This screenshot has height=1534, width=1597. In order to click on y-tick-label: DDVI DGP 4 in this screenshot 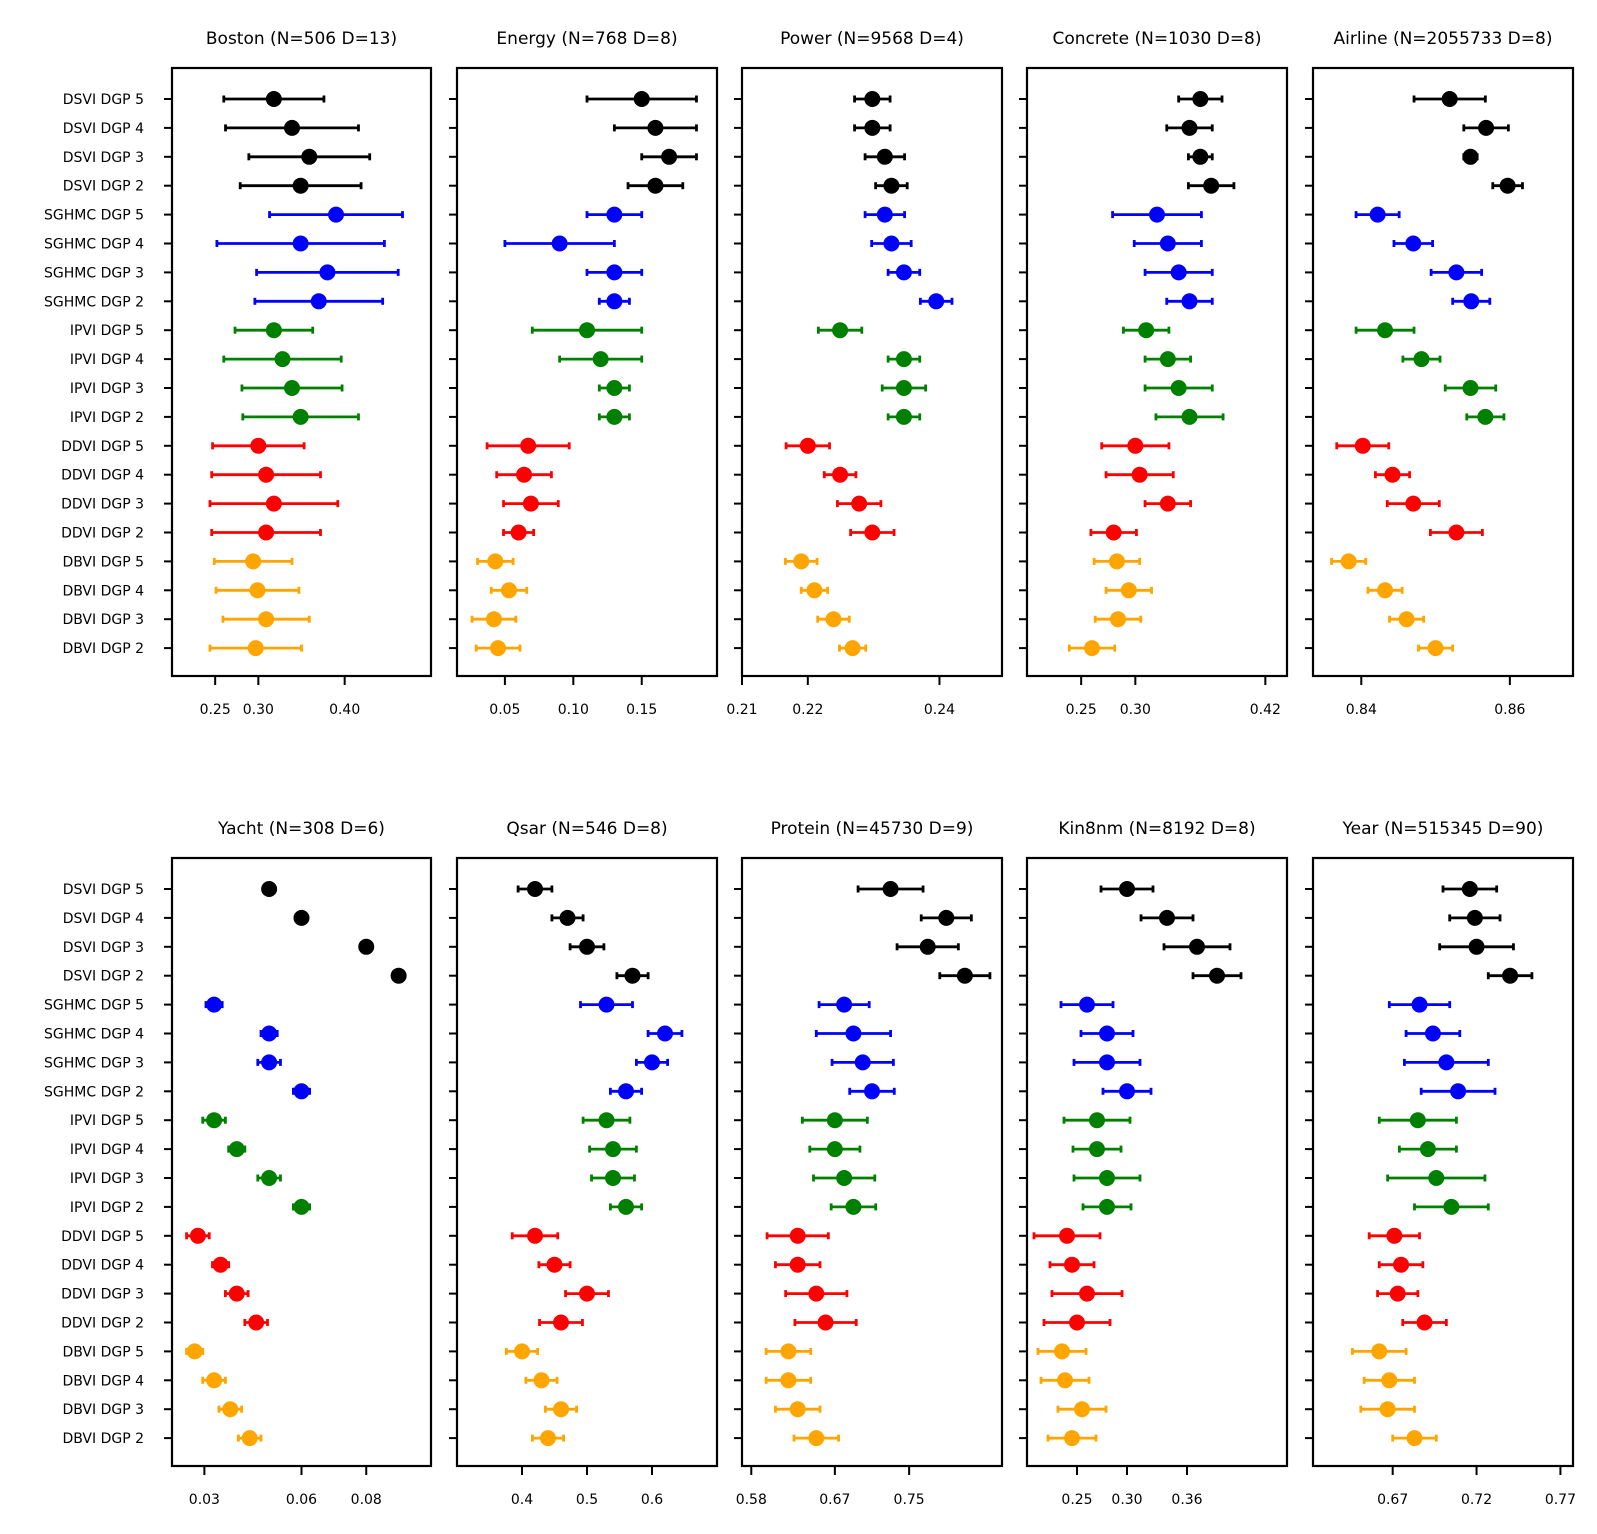, I will do `click(102, 1266)`.